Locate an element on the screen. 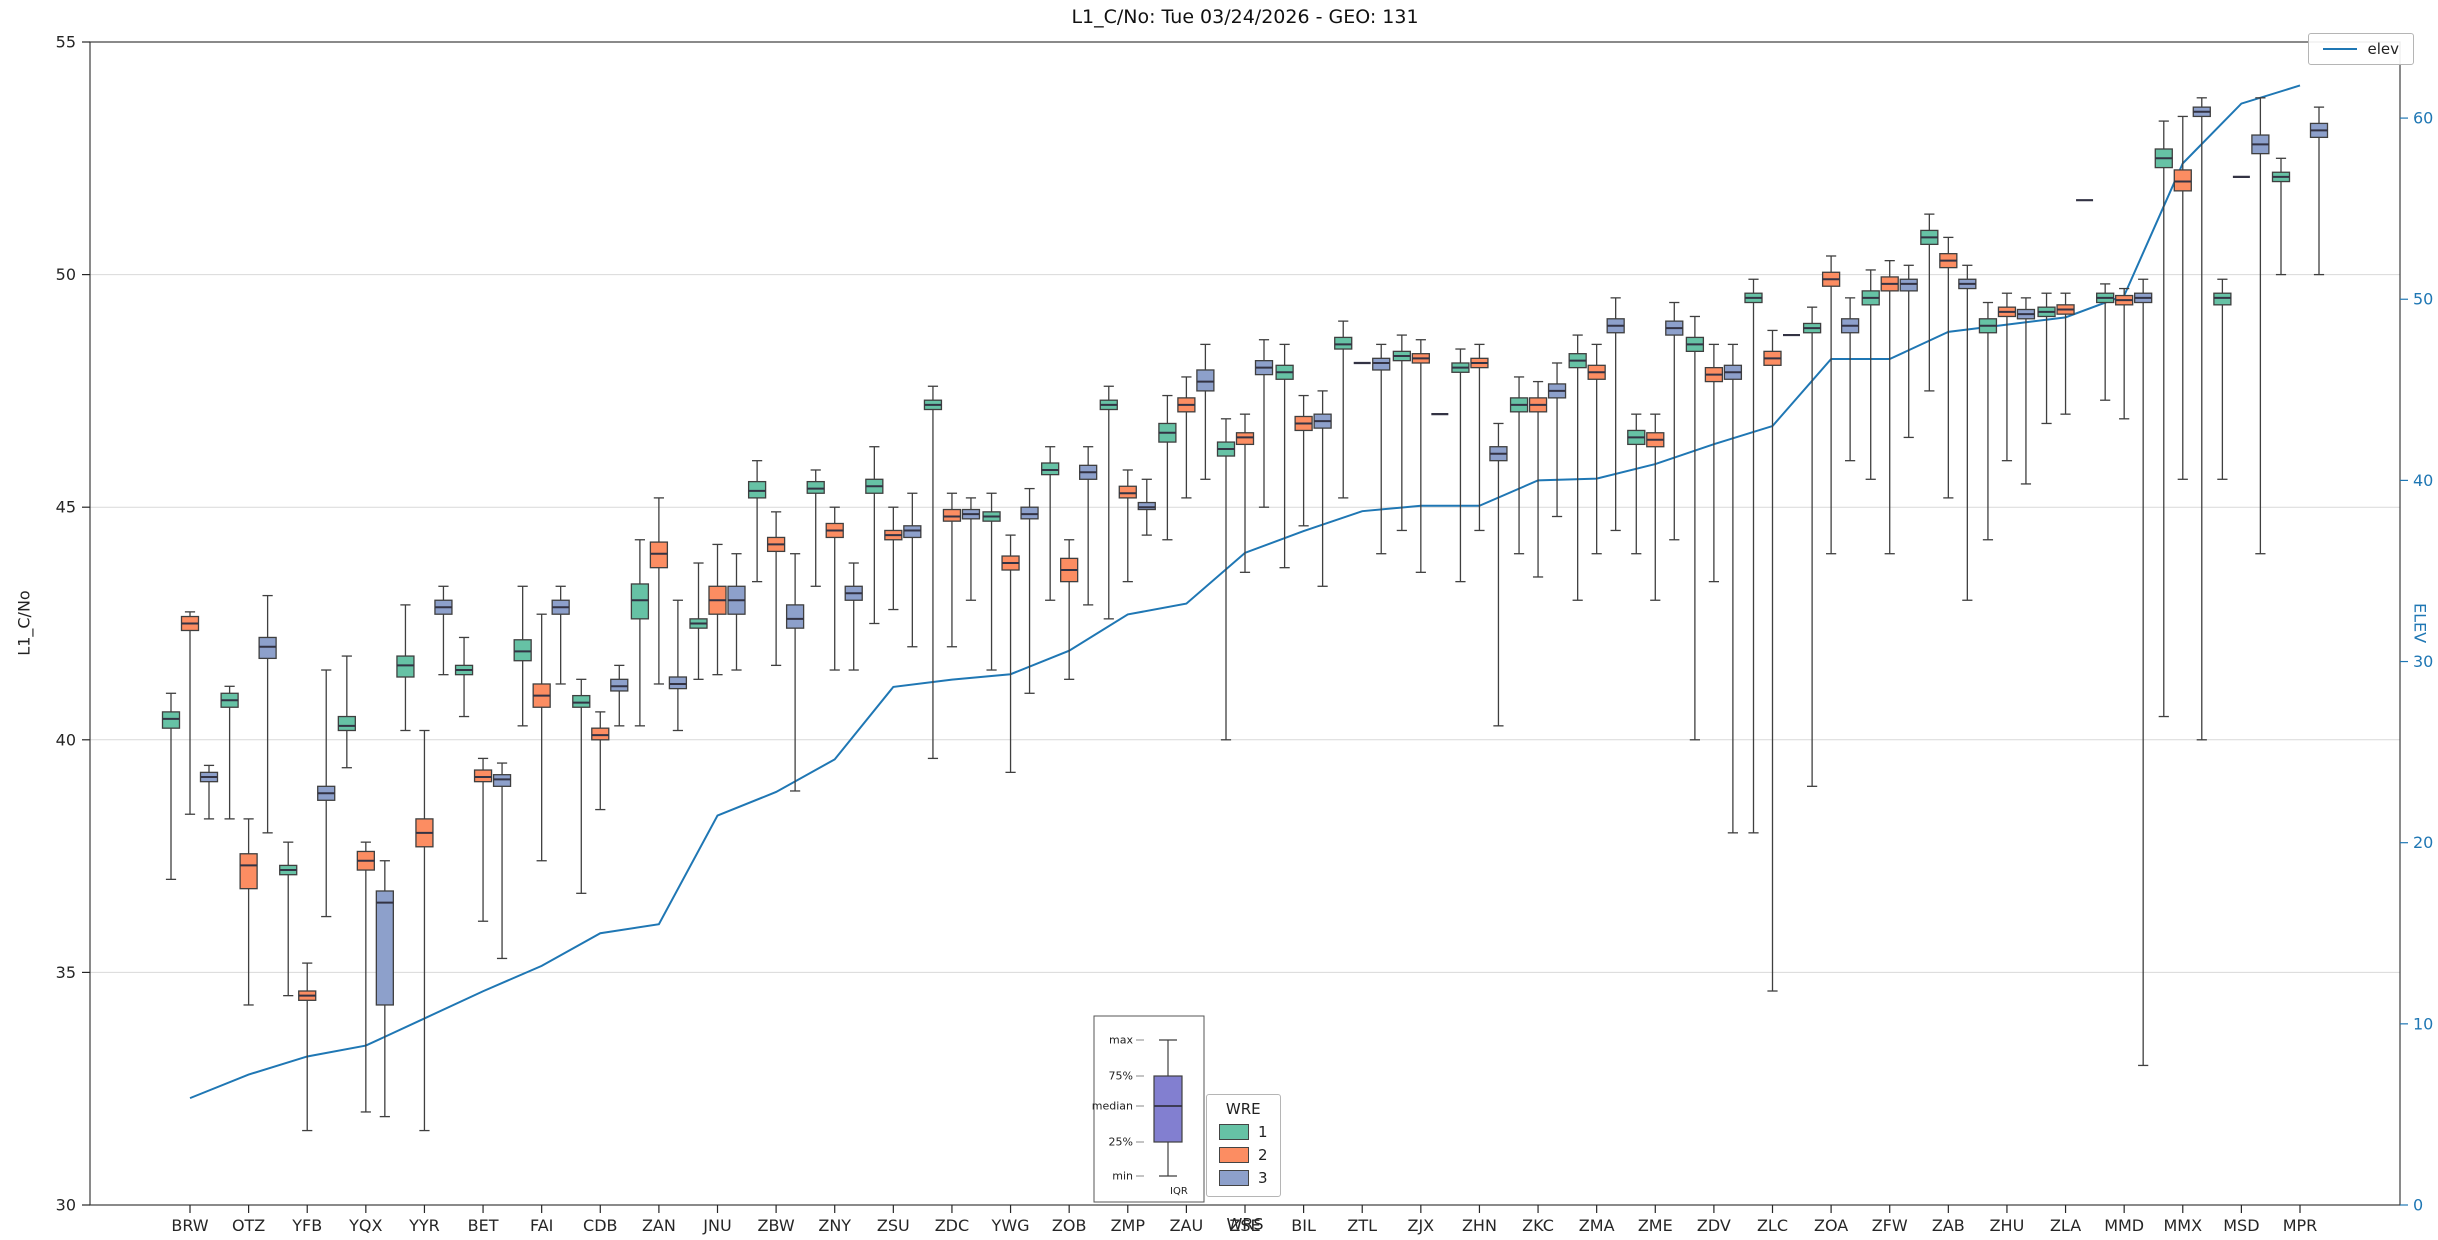 The height and width of the screenshot is (1240, 2438). legend-wre-item-3: 3 is located at coordinates (1243, 1178).